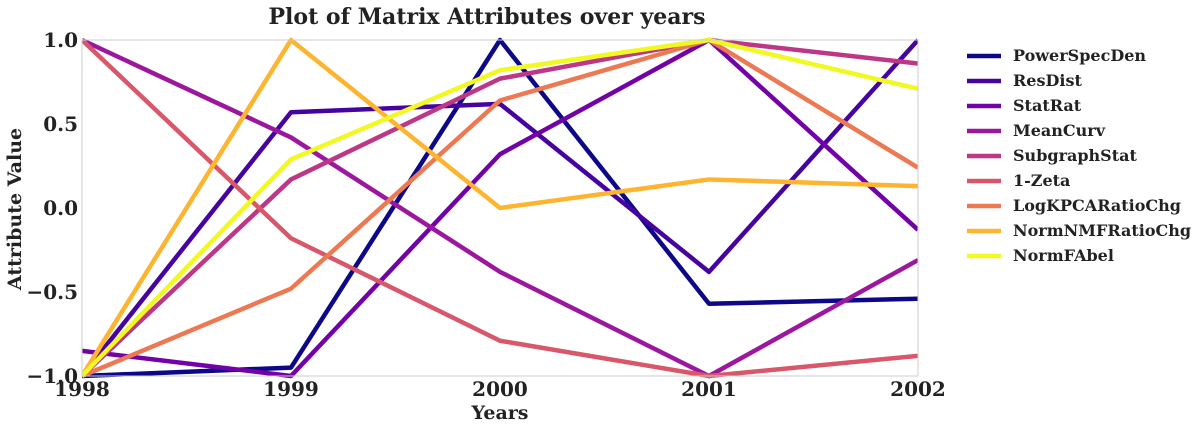 The height and width of the screenshot is (430, 1203). I want to click on y-tick-label: 1.0, so click(60, 40).